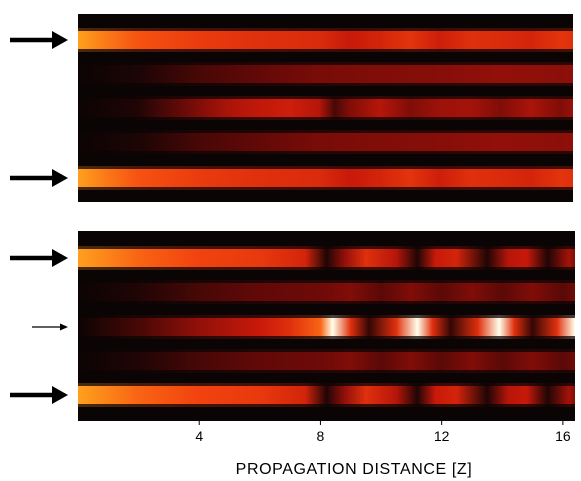 The width and height of the screenshot is (581, 481). I want to click on x-tick-label-16: 16, so click(563, 436).